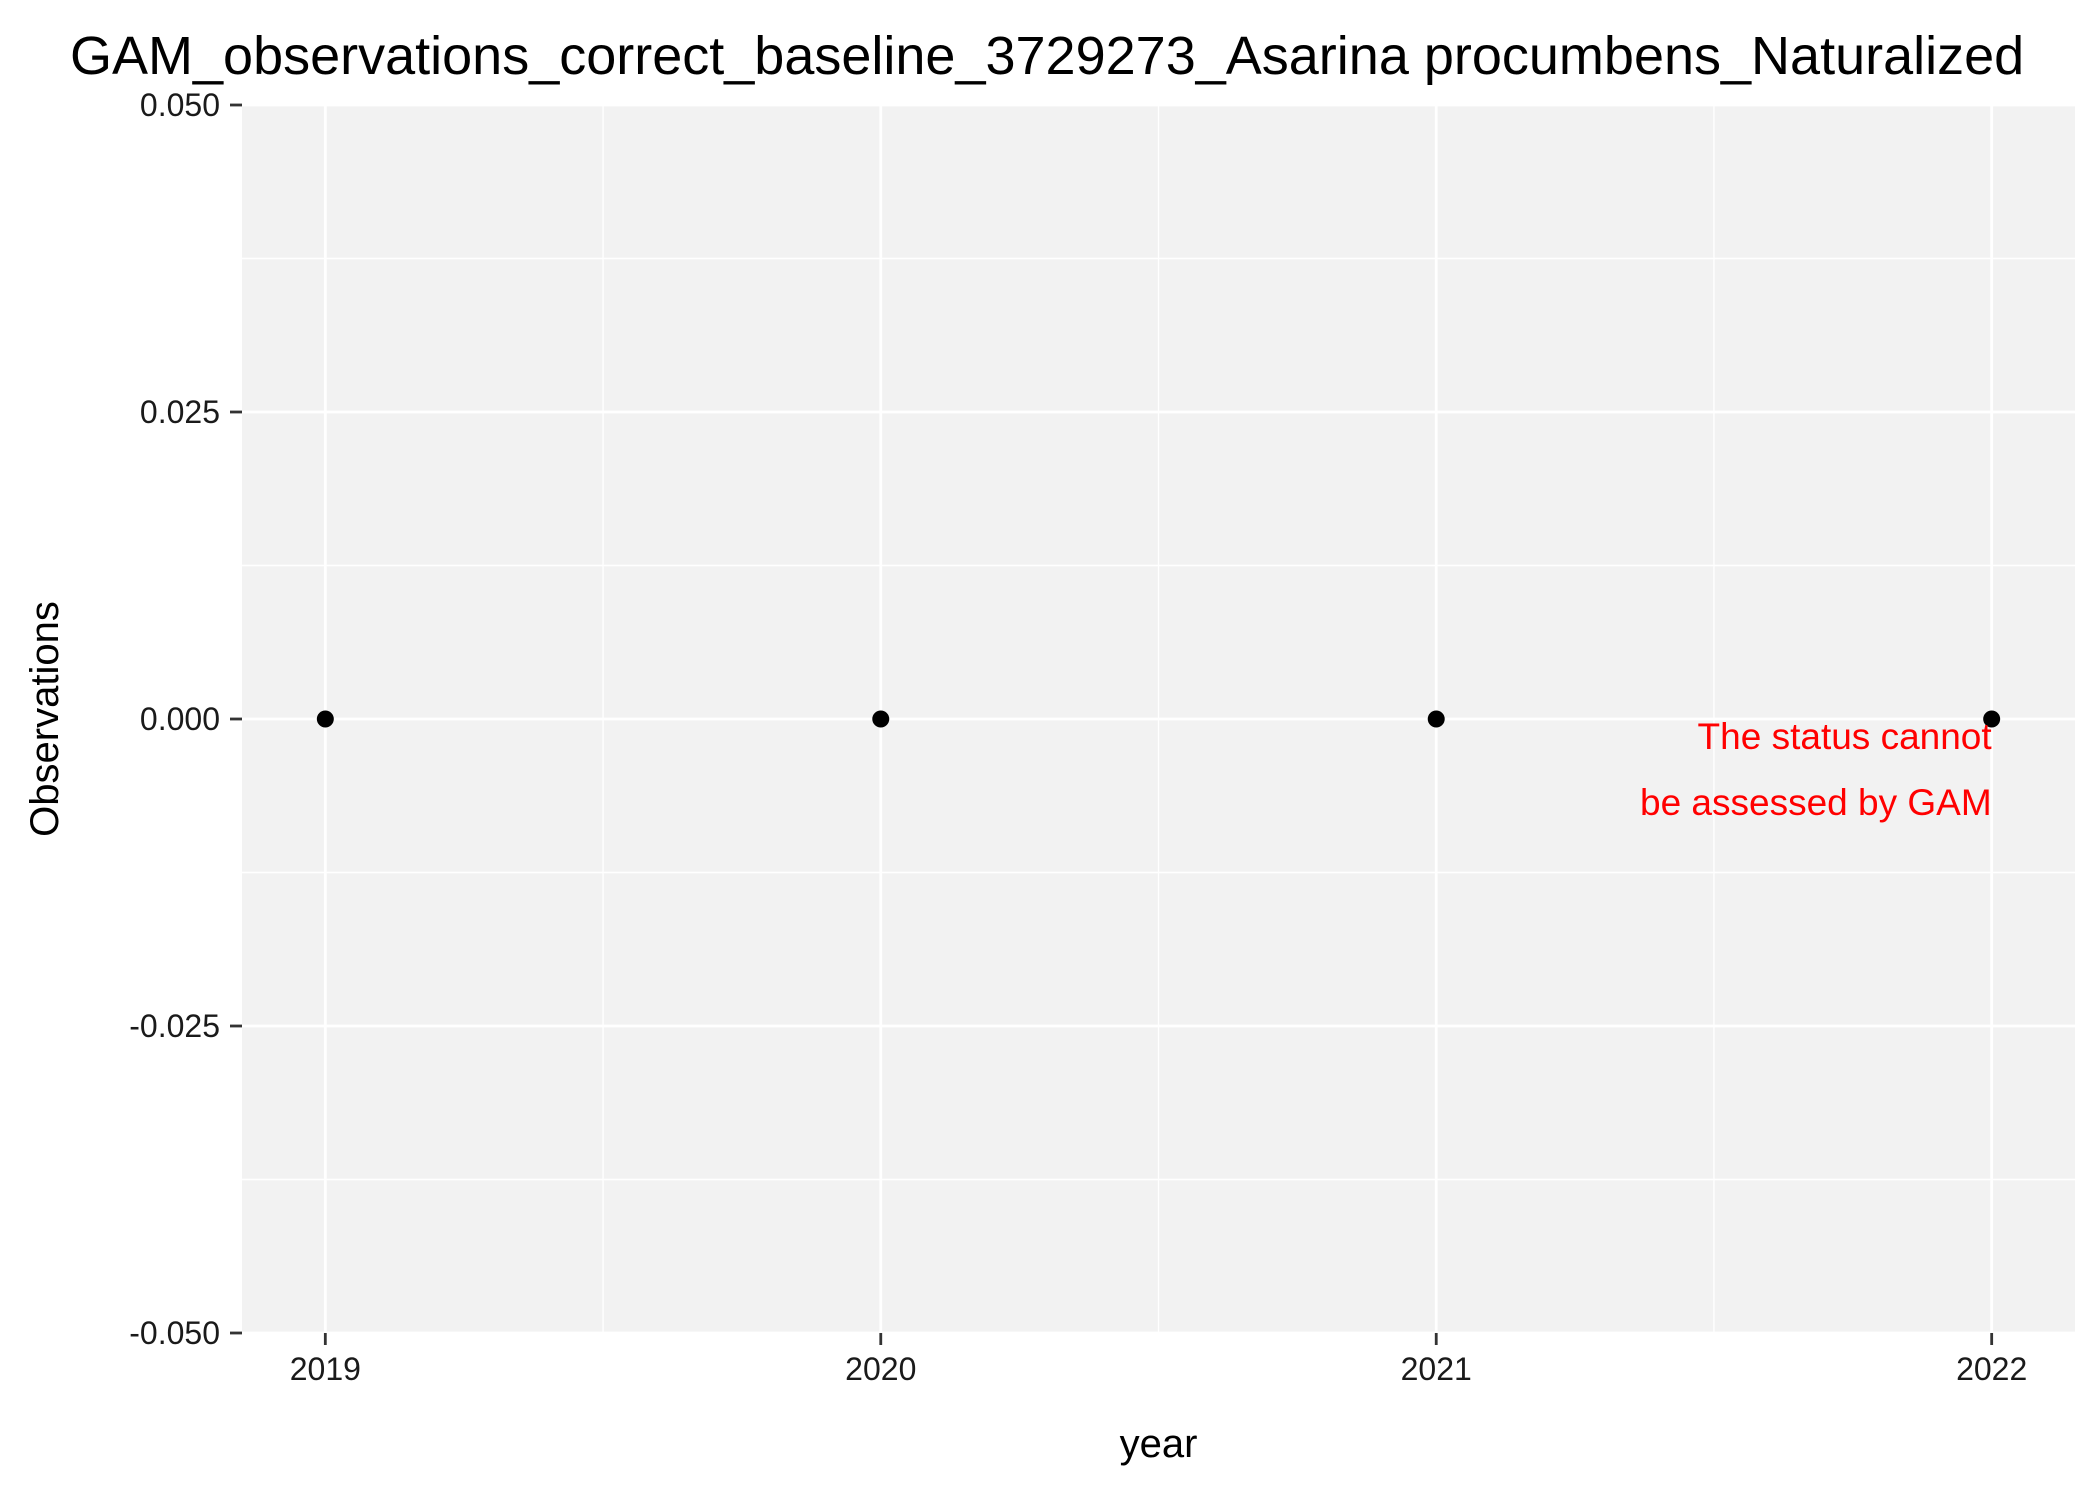 Image resolution: width=2100 pixels, height=1499 pixels. Describe the element at coordinates (1158, 719) in the screenshot. I see `data-points` at that location.